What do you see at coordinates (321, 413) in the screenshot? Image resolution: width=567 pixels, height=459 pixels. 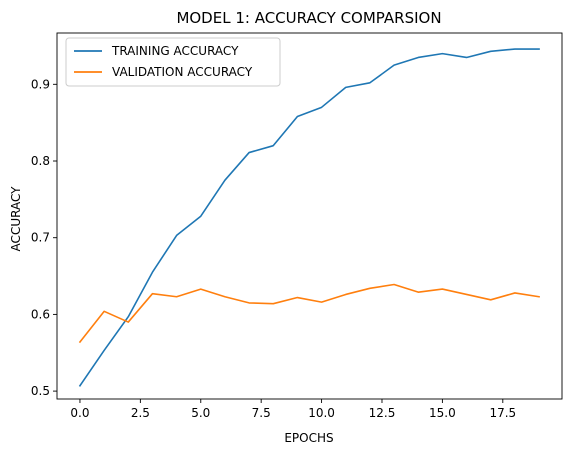 I see `x-tick-label: 10.0` at bounding box center [321, 413].